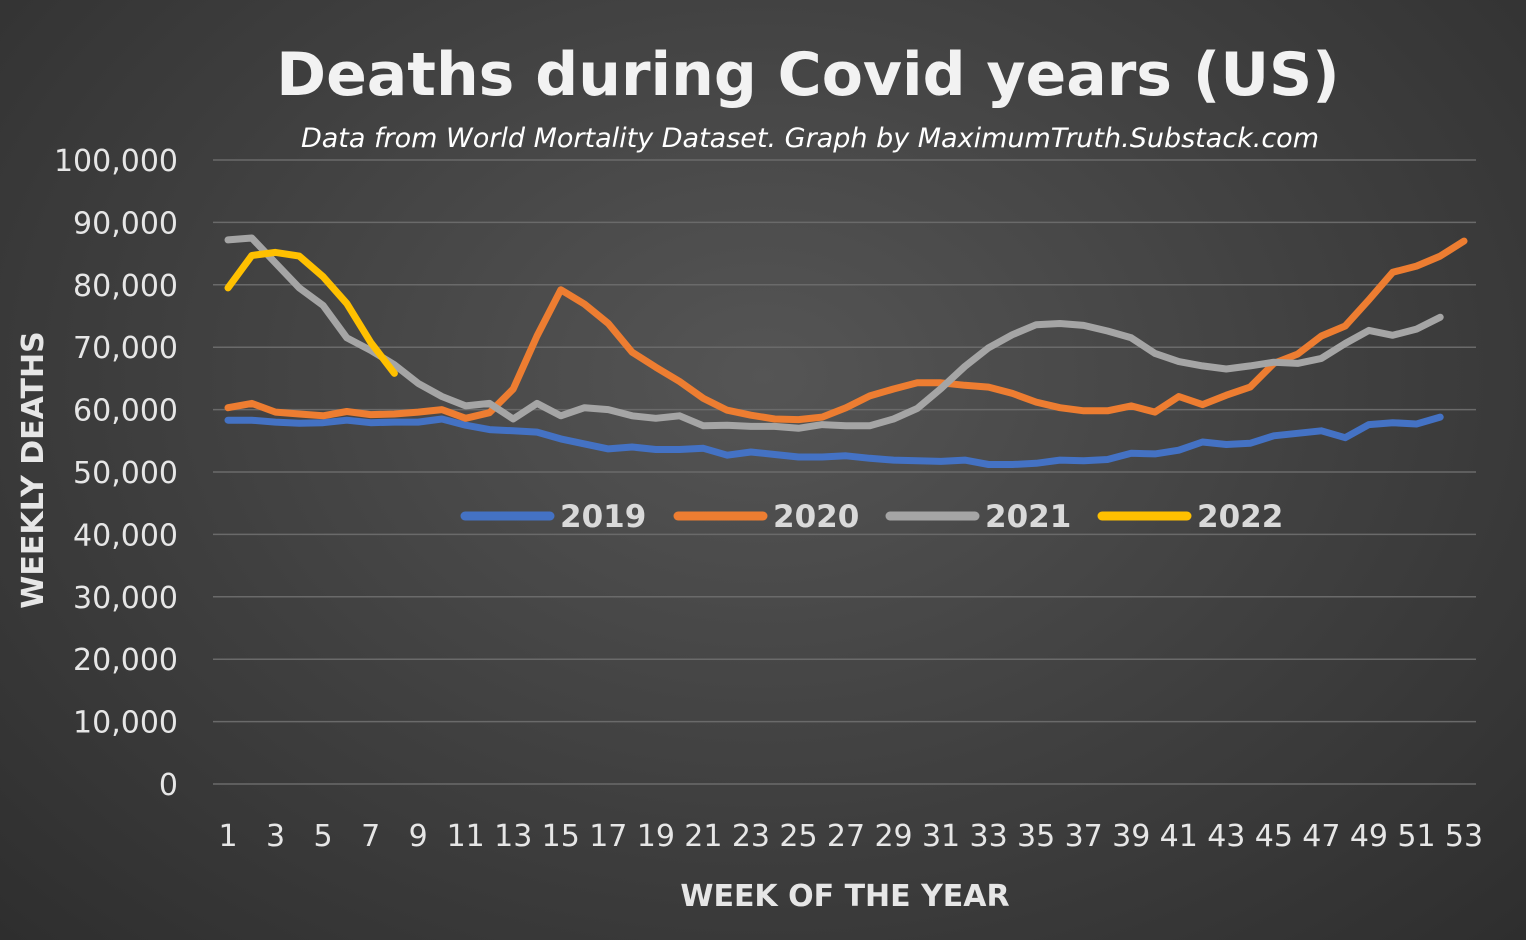 This screenshot has height=940, width=1526. I want to click on x-tick-label: 7, so click(370, 836).